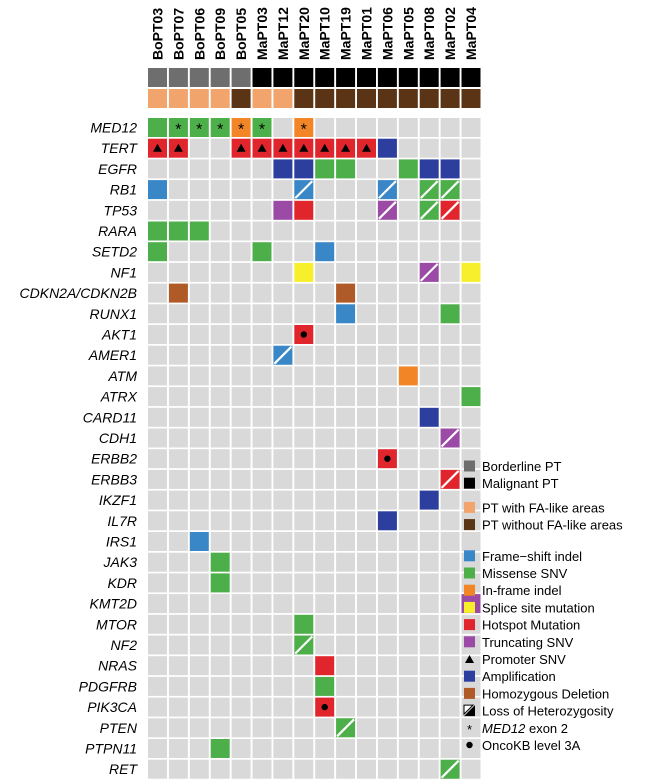 The image size is (650, 780). Describe the element at coordinates (220, 34) in the screenshot. I see `sample-label-bopt09: BoPT09` at that location.